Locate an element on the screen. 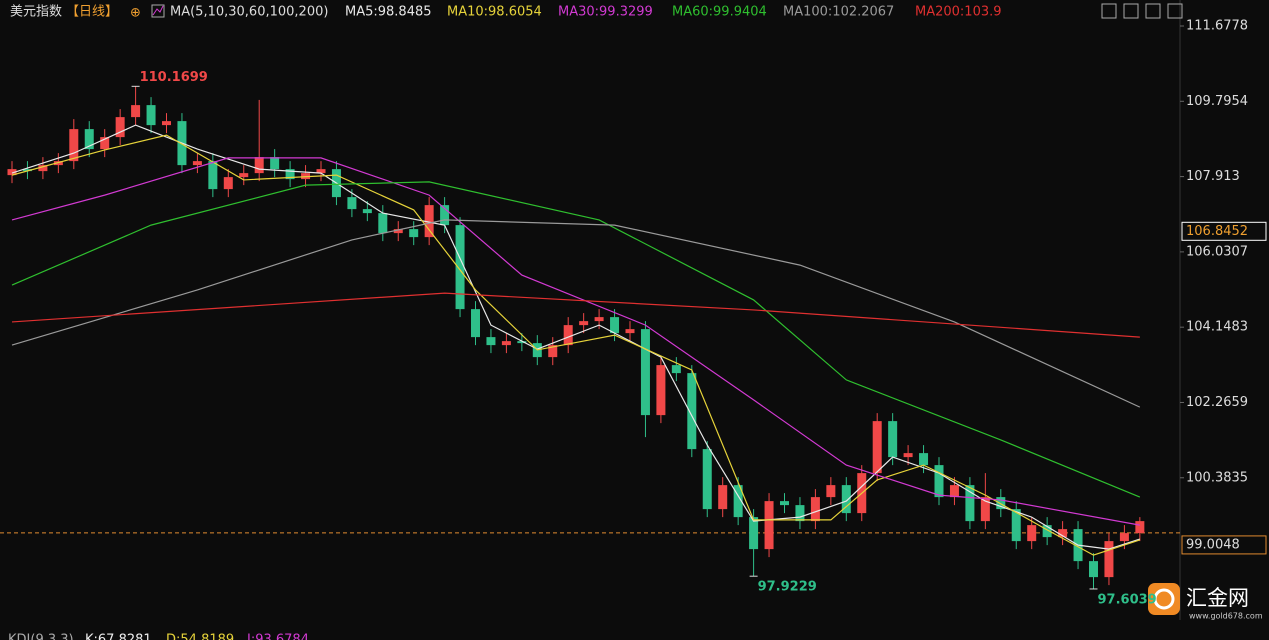 The image size is (1269, 640). kdj-label: K:67.8281 is located at coordinates (118, 636).